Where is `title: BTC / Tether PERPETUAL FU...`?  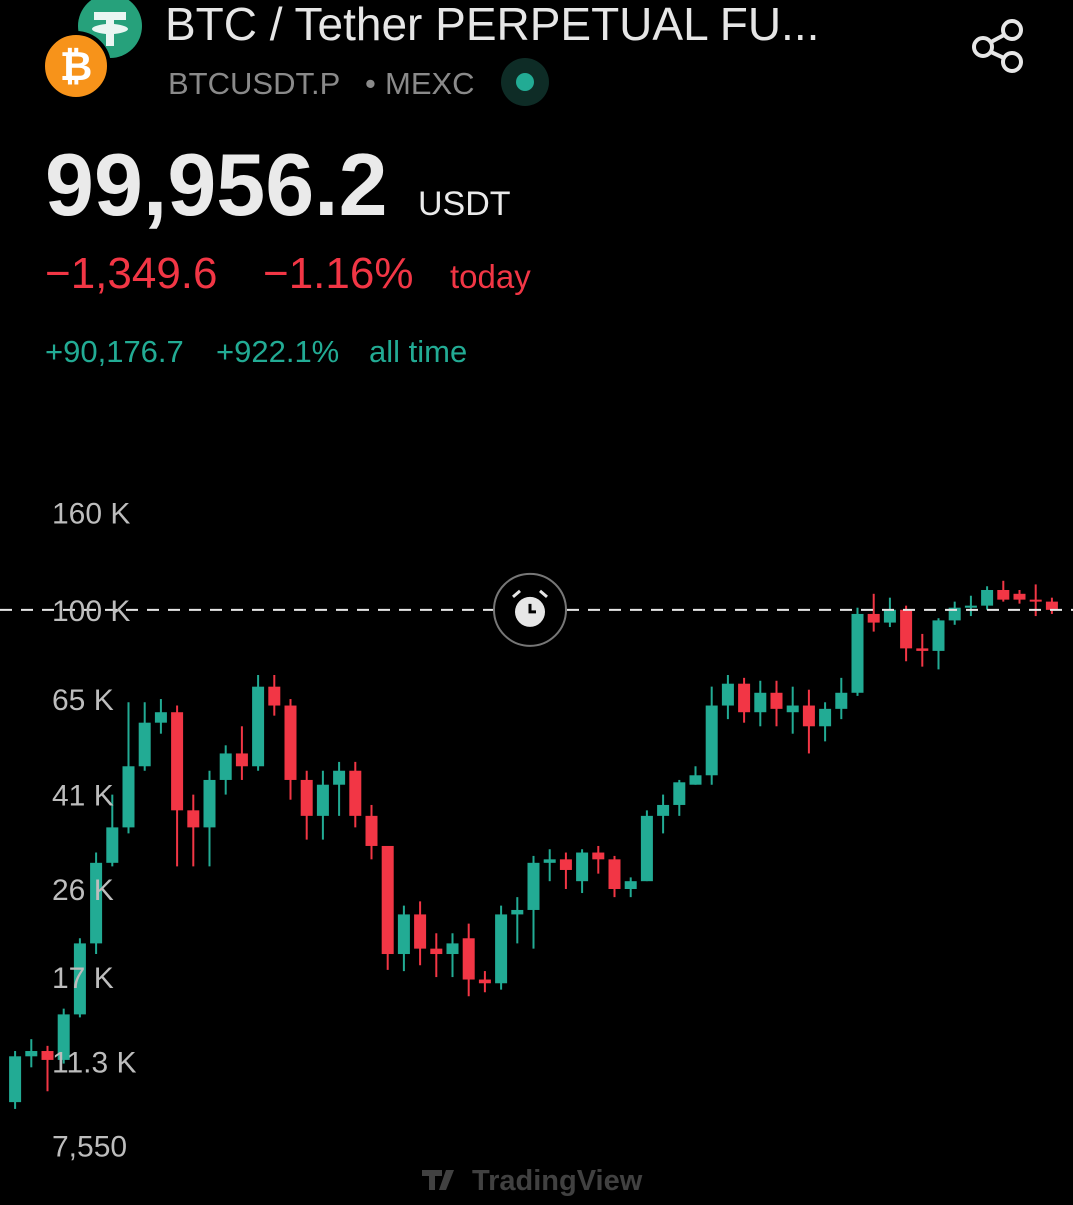 title: BTC / Tether PERPETUAL FU... is located at coordinates (492, 25).